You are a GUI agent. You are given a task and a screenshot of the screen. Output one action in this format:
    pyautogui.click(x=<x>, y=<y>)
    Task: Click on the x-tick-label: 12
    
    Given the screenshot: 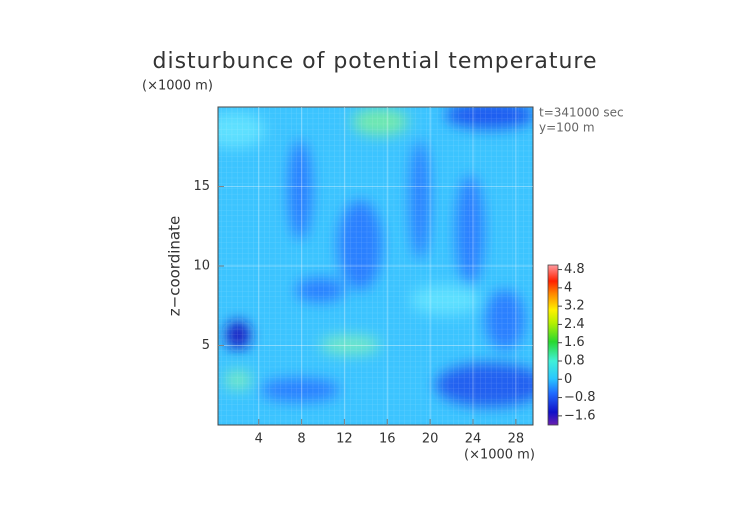 What is the action you would take?
    pyautogui.click(x=344, y=439)
    